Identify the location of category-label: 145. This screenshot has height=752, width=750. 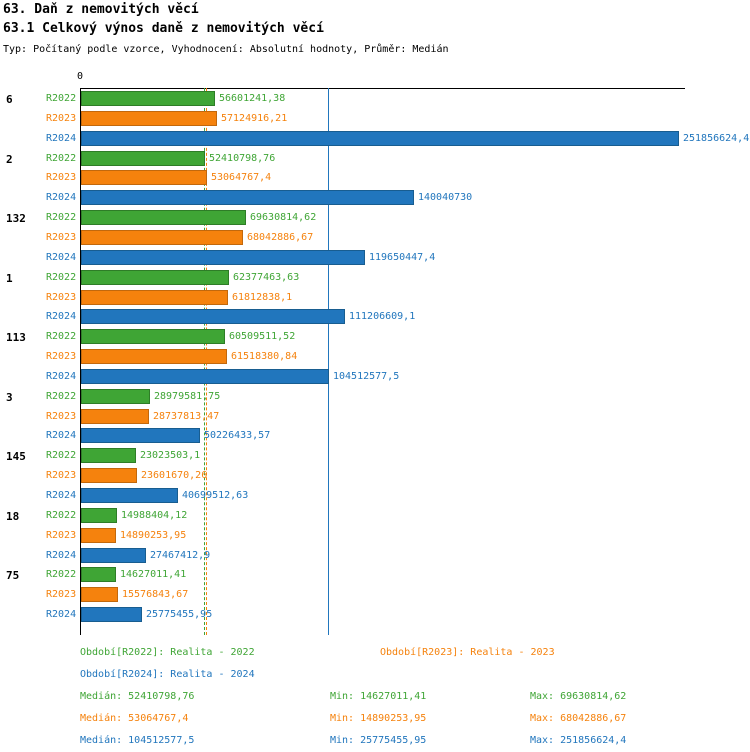
(16, 456).